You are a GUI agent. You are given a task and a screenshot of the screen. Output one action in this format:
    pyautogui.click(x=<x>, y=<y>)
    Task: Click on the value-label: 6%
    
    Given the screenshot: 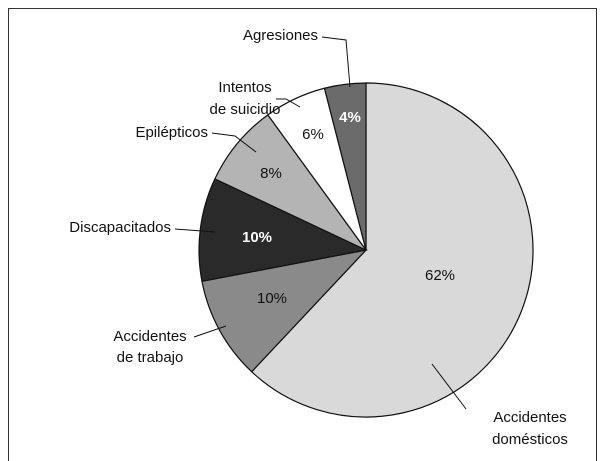 What is the action you would take?
    pyautogui.click(x=313, y=134)
    